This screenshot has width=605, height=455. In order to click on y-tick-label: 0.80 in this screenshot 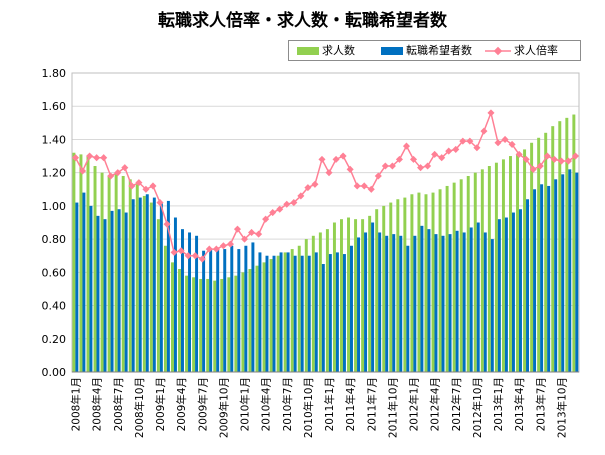, I will do `click(54, 239)`.